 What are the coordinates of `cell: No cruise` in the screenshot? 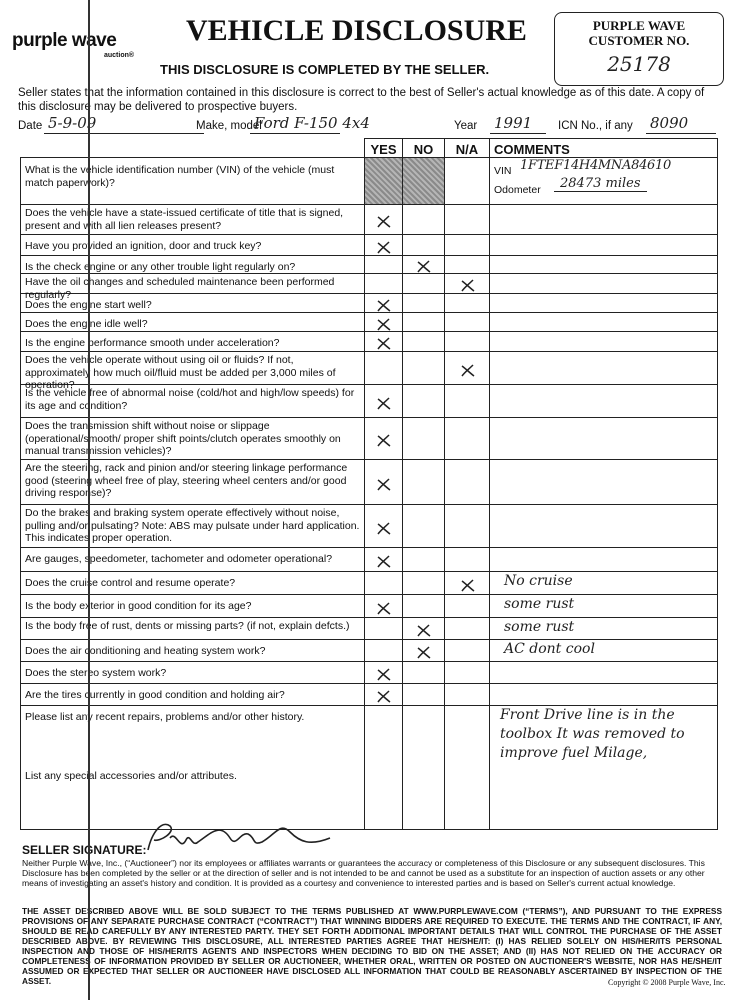 It's located at (604, 583).